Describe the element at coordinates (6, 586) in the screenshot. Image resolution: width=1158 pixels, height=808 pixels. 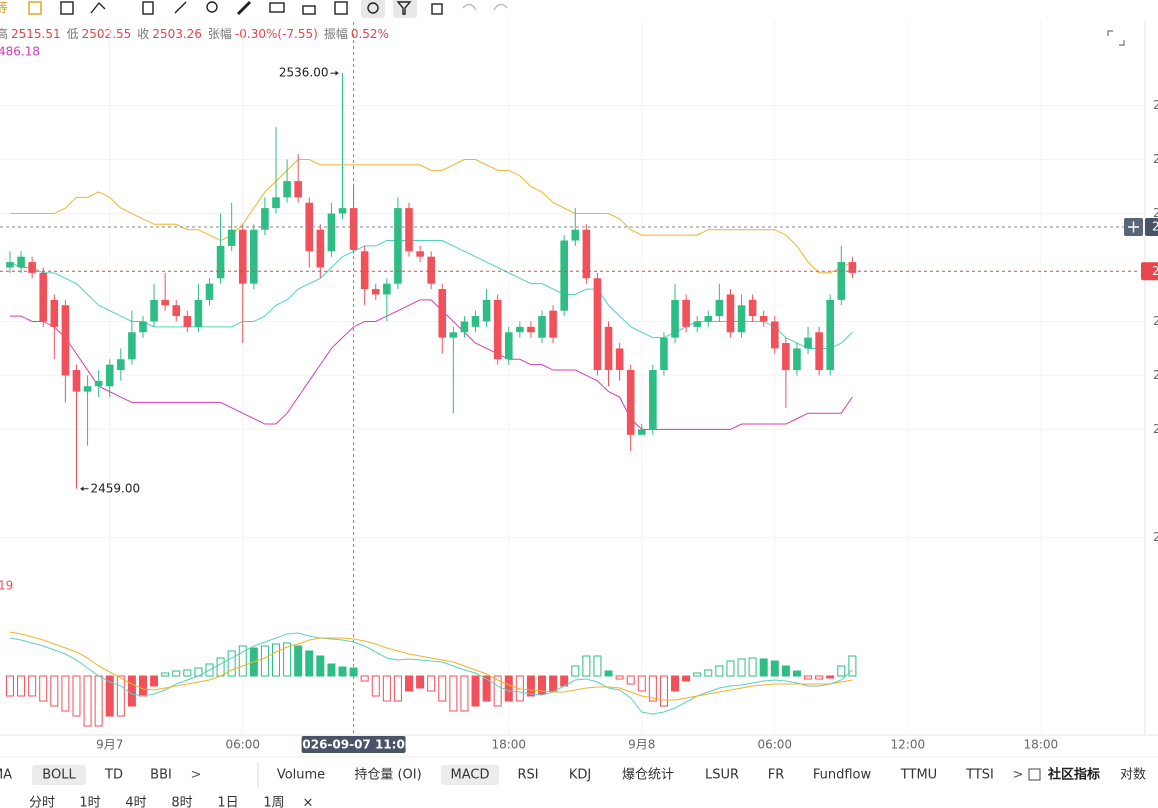
I see `macd-label: 19` at that location.